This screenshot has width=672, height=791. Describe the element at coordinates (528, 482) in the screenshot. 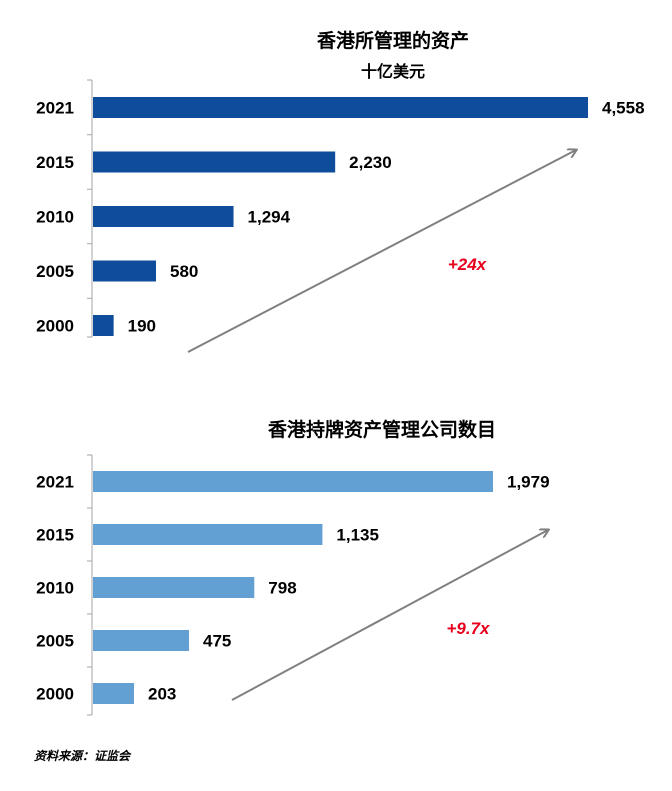

I see `value-label: 1,979` at that location.